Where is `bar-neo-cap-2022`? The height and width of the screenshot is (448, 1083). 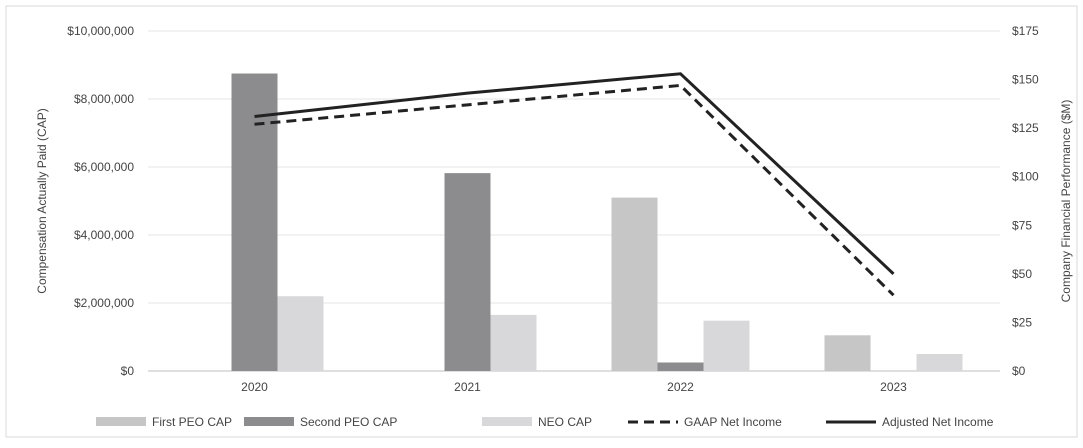 bar-neo-cap-2022 is located at coordinates (726, 345).